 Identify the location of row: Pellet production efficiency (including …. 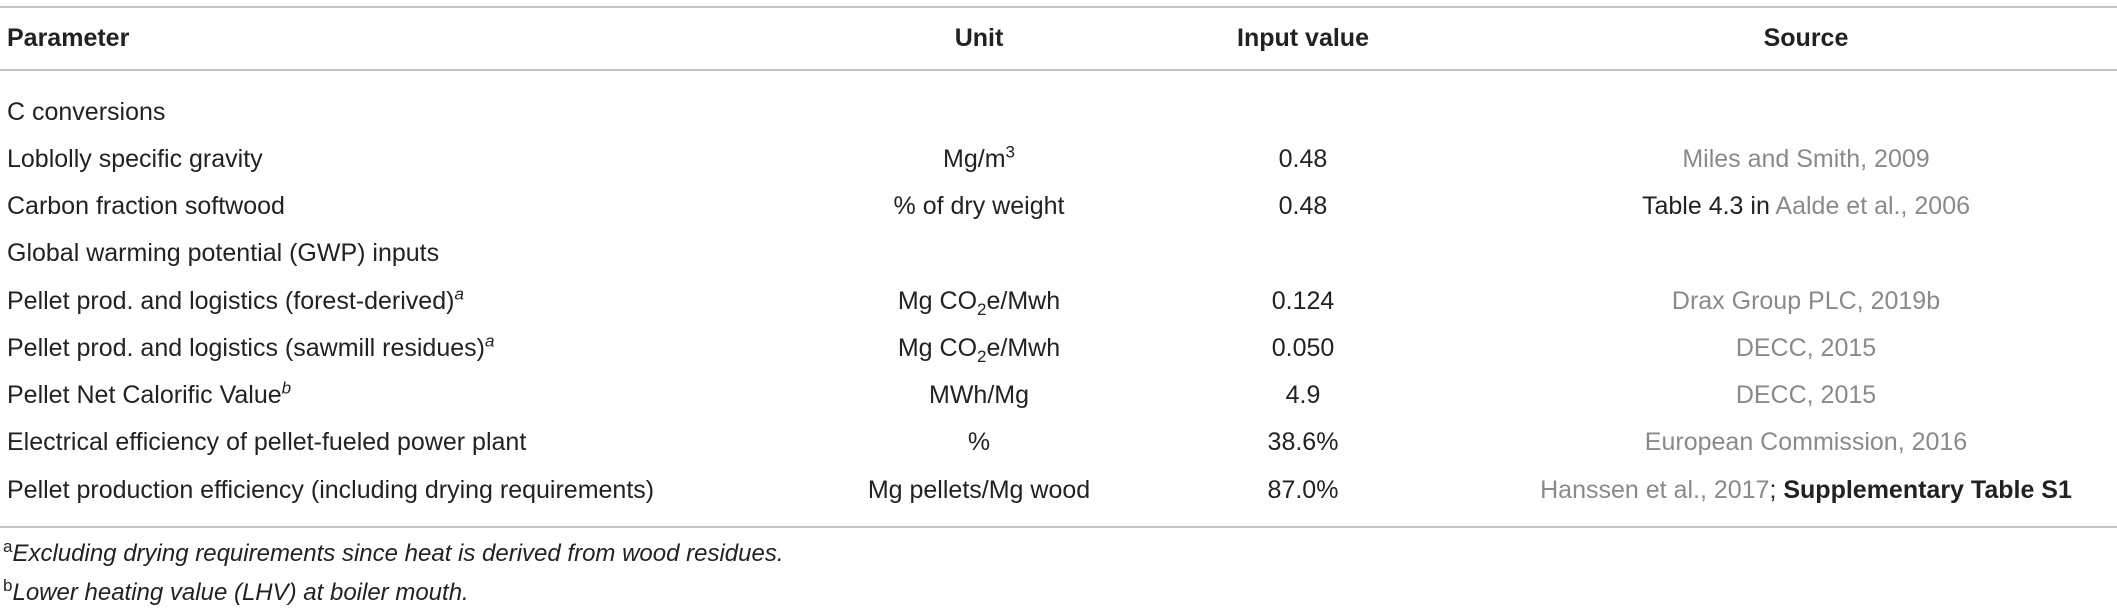
(1058, 490).